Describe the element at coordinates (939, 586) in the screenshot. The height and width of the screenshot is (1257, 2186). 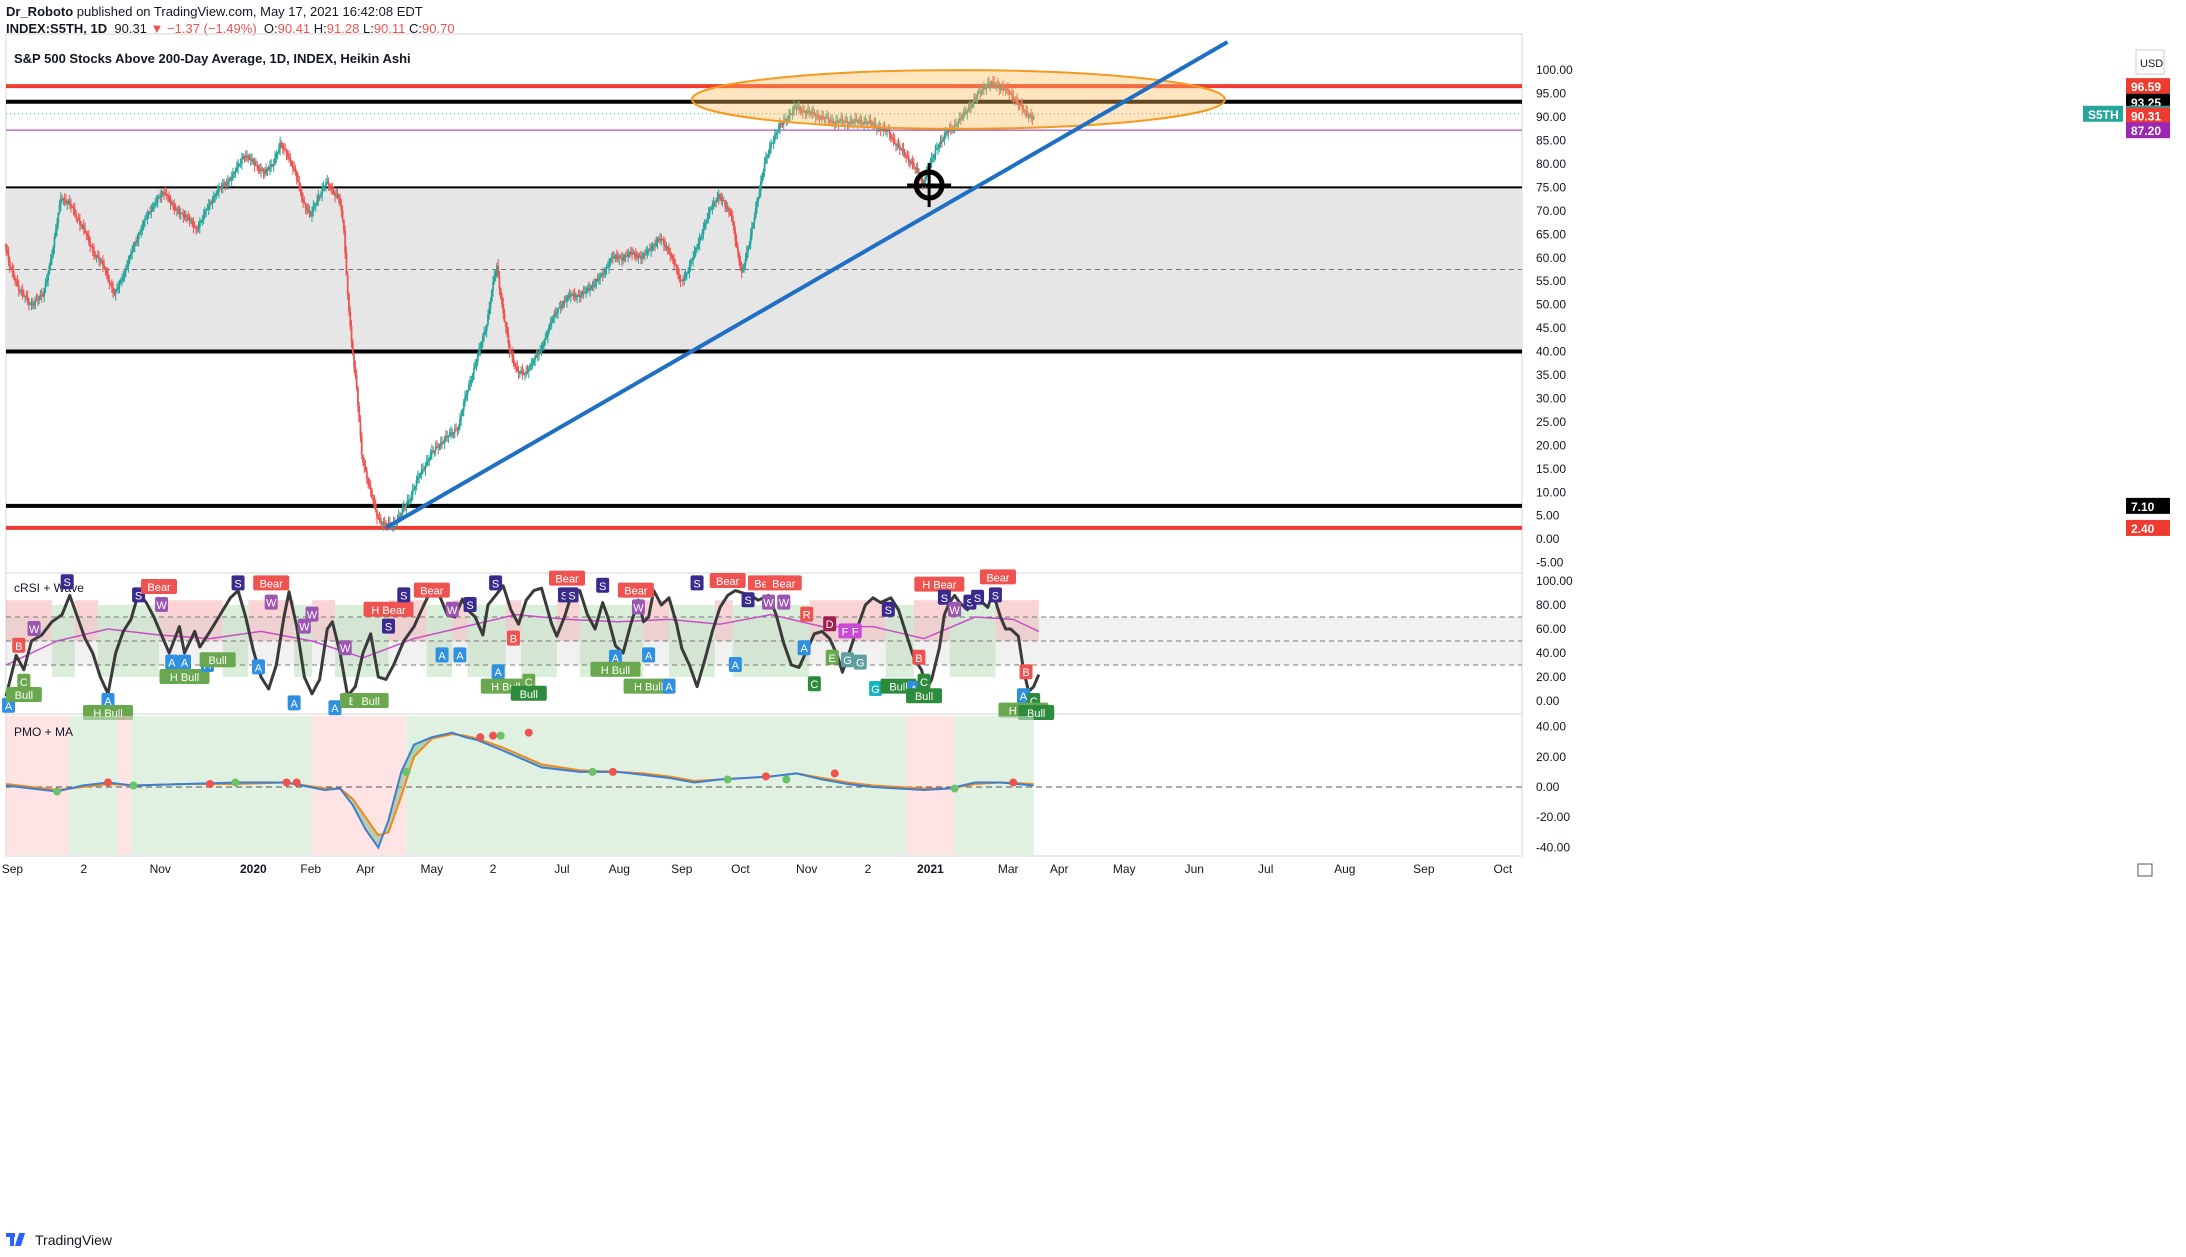
I see `signal-badge-text: H Bear` at that location.